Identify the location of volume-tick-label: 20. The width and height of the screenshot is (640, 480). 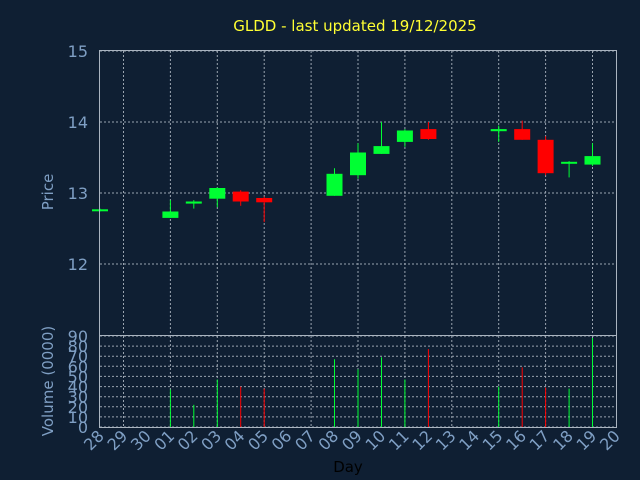
(78, 407).